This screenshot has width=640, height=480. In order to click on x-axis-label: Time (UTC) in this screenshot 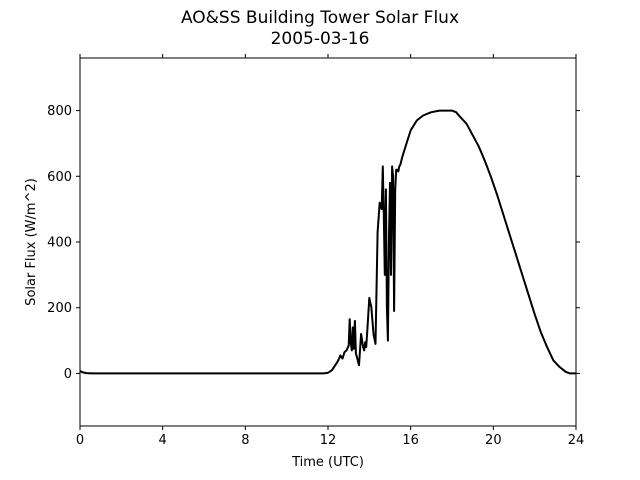, I will do `click(327, 462)`.